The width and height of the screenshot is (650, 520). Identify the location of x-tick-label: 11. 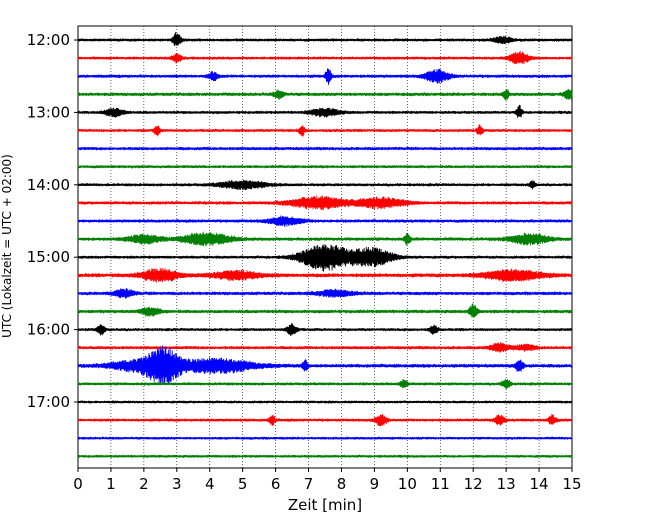
(440, 484).